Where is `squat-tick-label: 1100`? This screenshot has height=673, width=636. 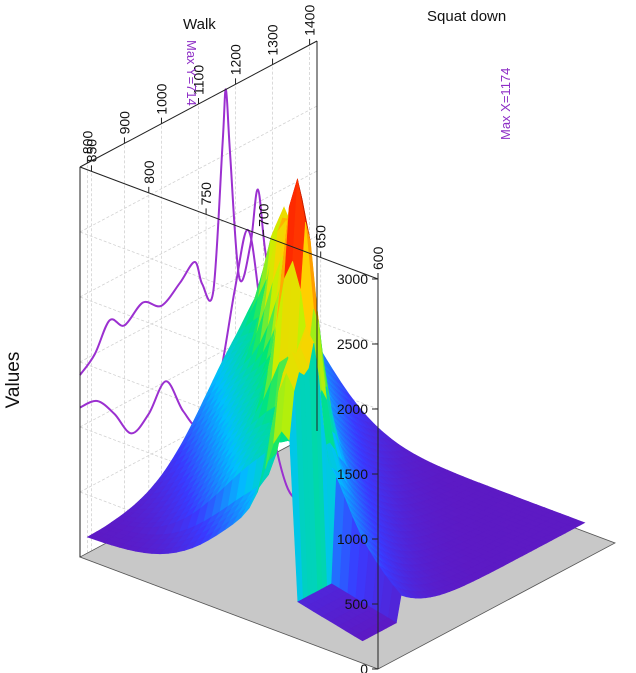 squat-tick-label: 1100 is located at coordinates (199, 80).